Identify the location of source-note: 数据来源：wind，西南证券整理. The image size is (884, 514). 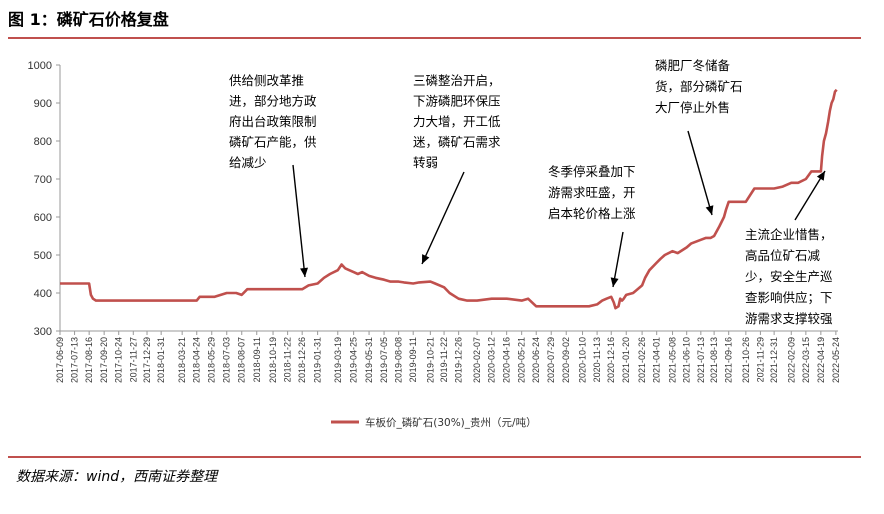
(117, 477).